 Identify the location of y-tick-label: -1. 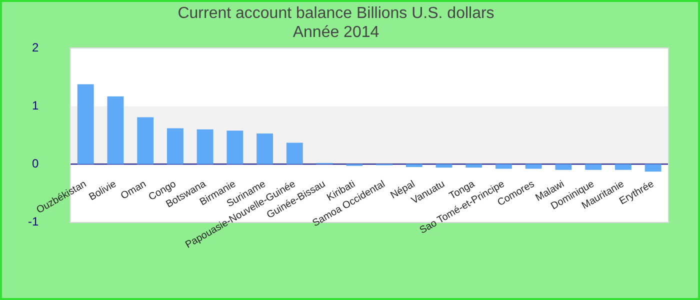
(33, 221).